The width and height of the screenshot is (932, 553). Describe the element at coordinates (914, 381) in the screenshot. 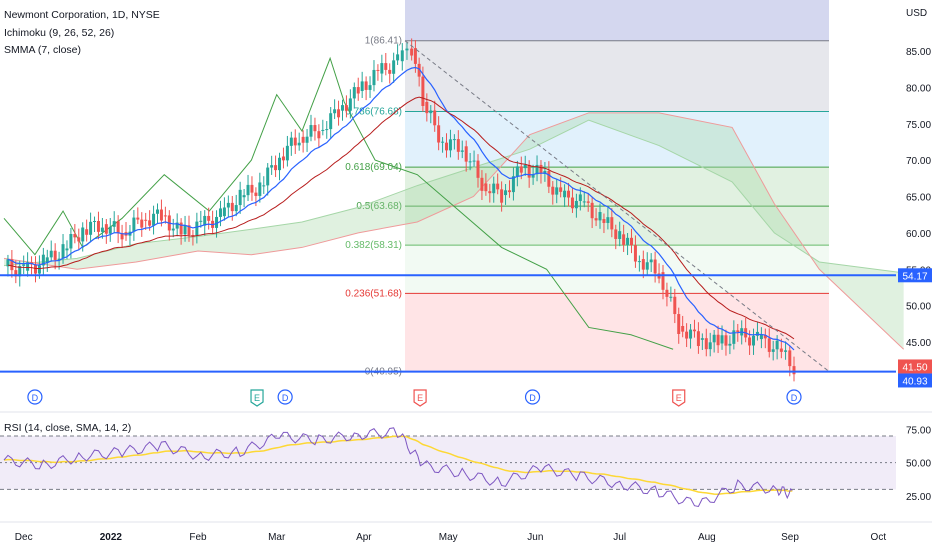

I see `price-tag-2: 40.93` at that location.